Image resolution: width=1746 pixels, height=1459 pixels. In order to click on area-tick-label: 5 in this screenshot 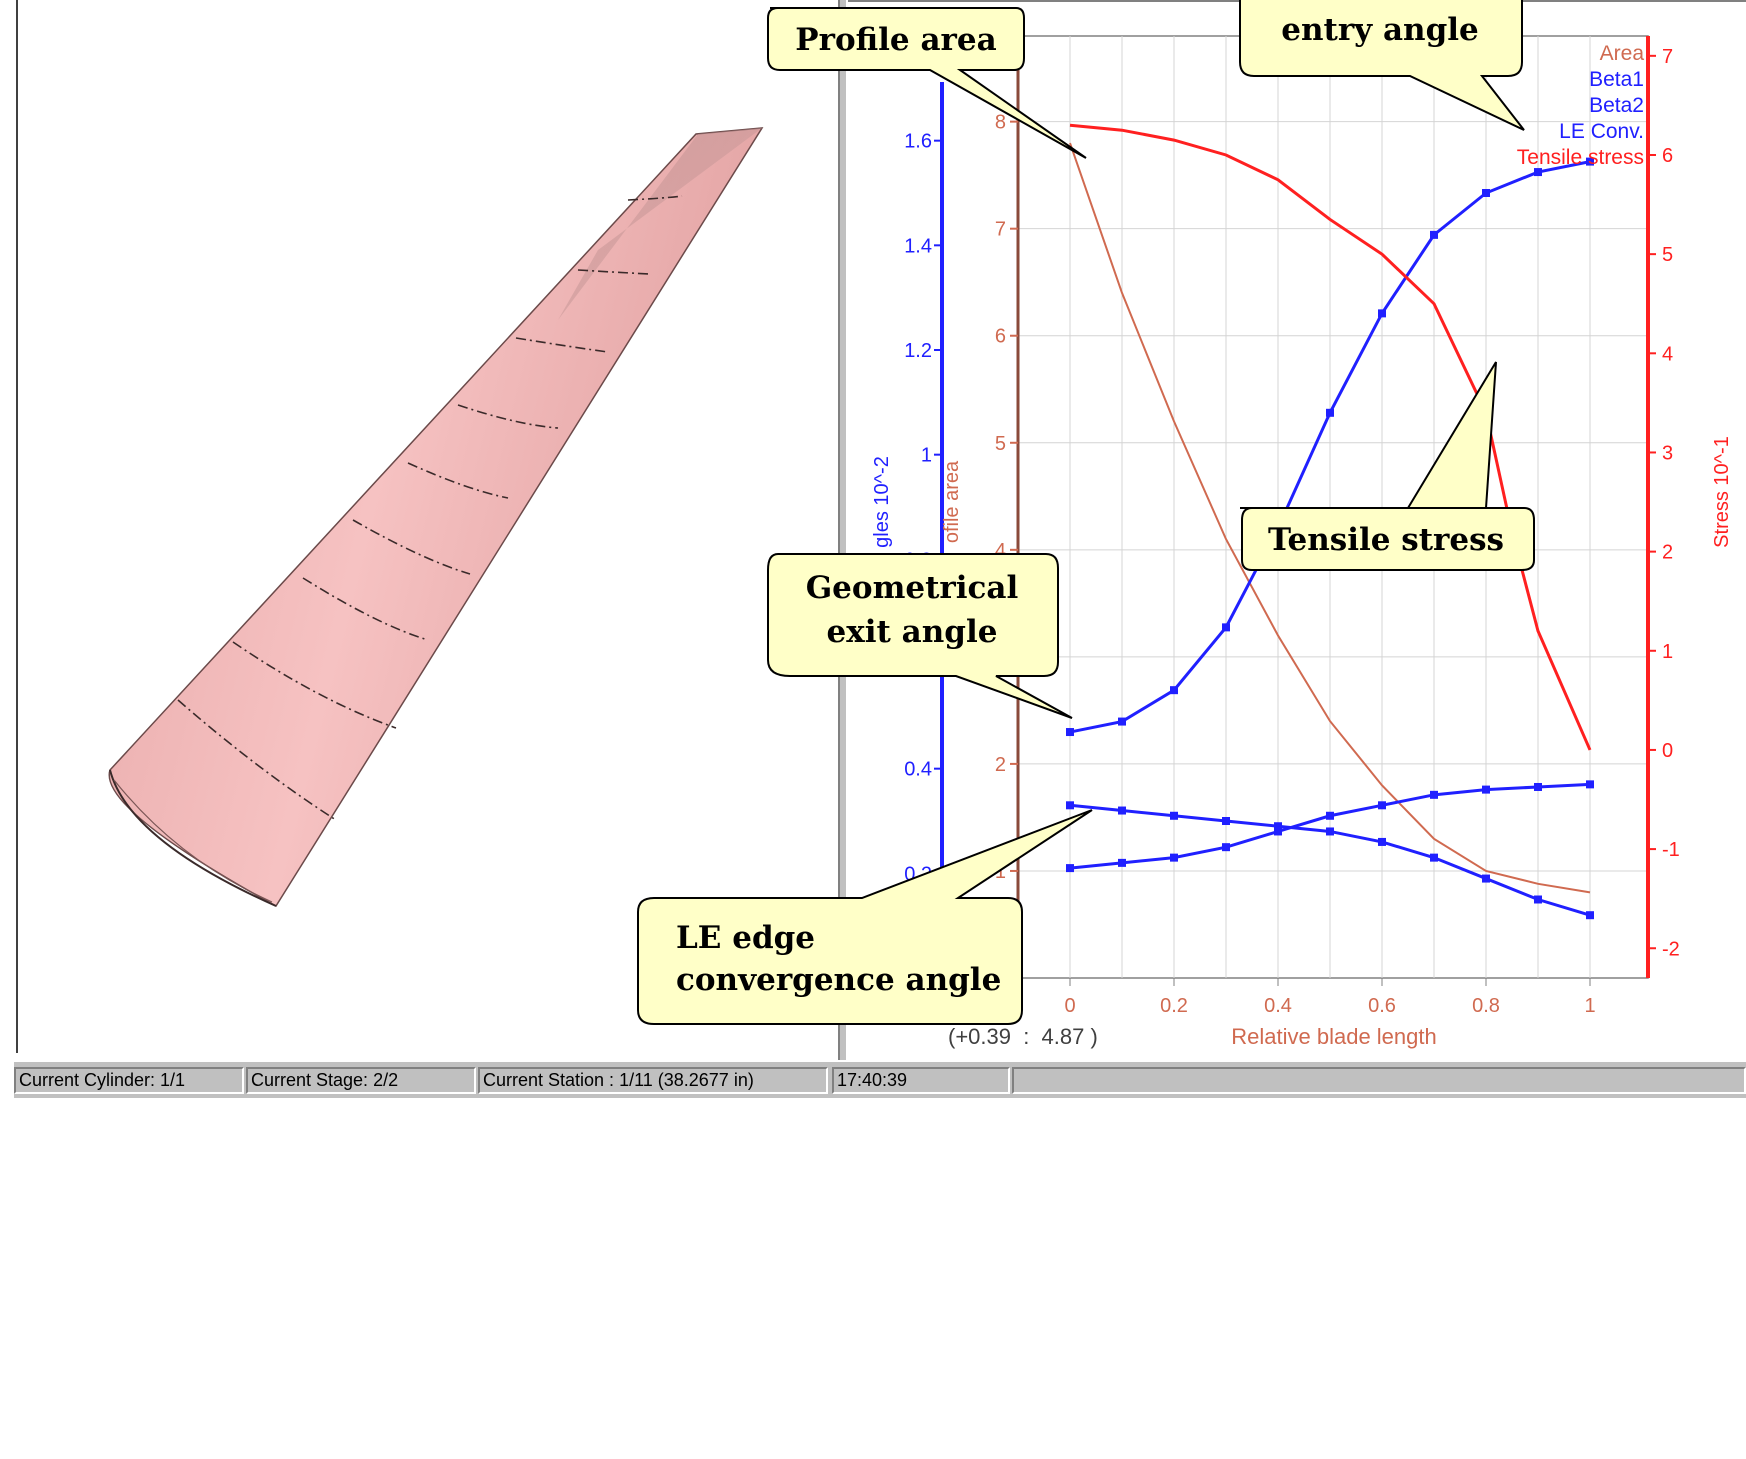, I will do `click(1000, 444)`.